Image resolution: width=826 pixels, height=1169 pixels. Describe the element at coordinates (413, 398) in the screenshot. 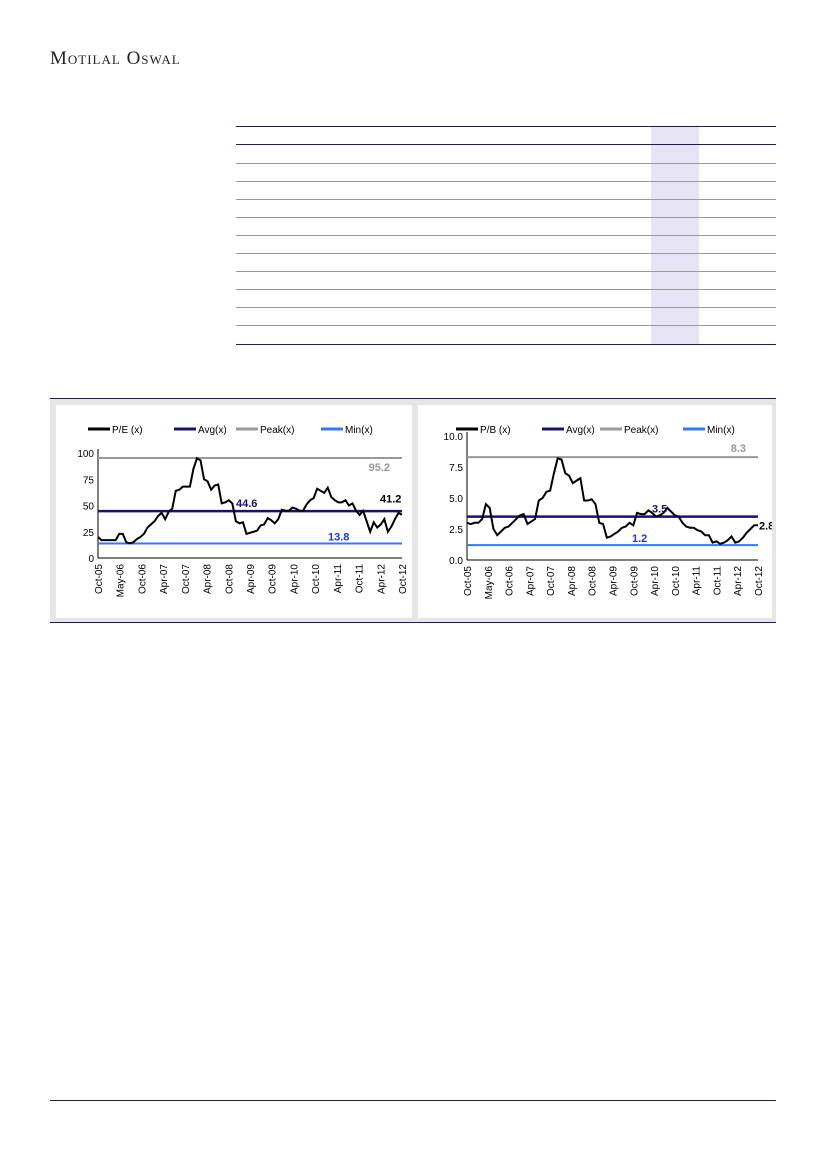

I see `chart-top-rule` at that location.